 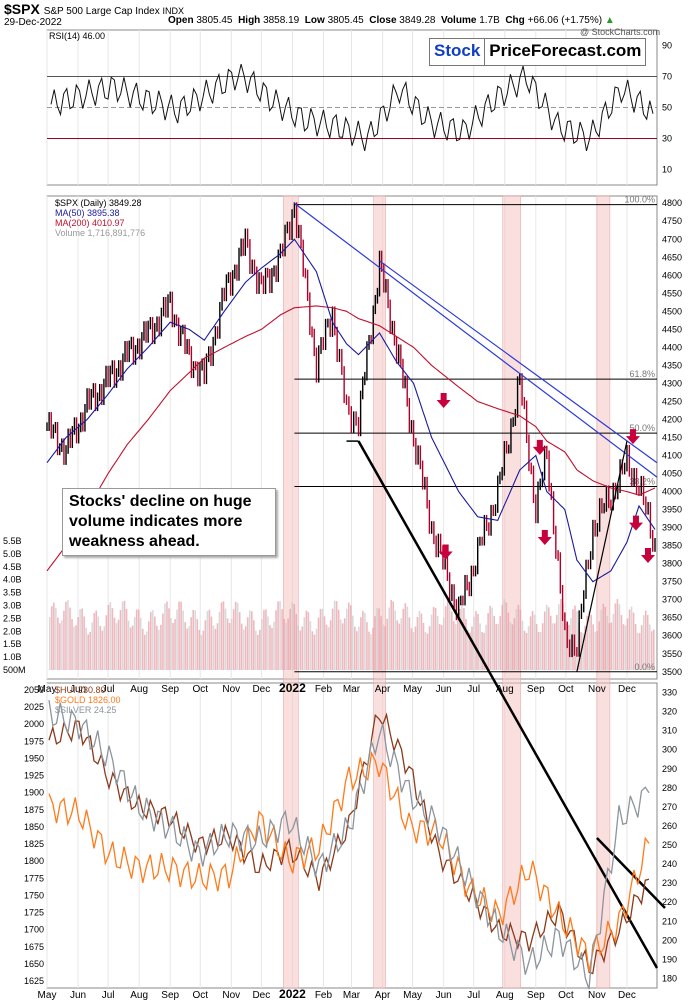 I want to click on fib-label: 61.8%, so click(x=642, y=374).